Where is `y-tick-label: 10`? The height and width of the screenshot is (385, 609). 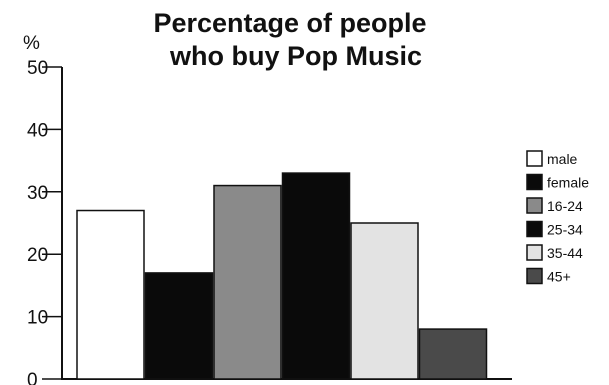
y-tick-label: 10 is located at coordinates (37, 318).